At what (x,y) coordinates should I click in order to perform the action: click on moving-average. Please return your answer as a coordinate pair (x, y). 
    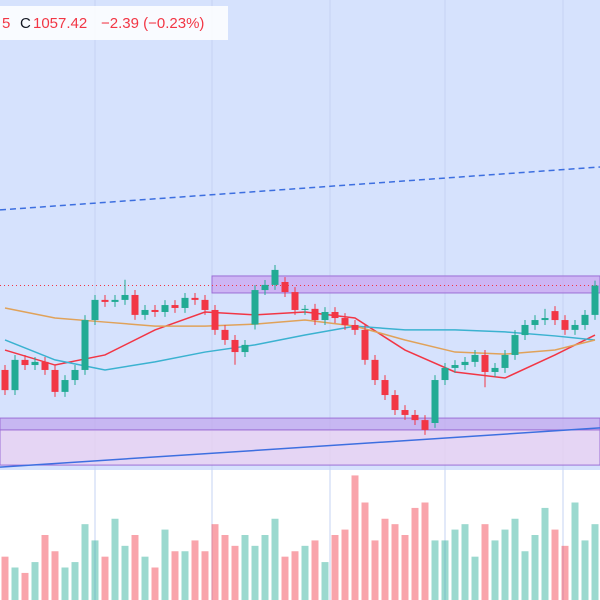
    Looking at the image, I should click on (300, 348).